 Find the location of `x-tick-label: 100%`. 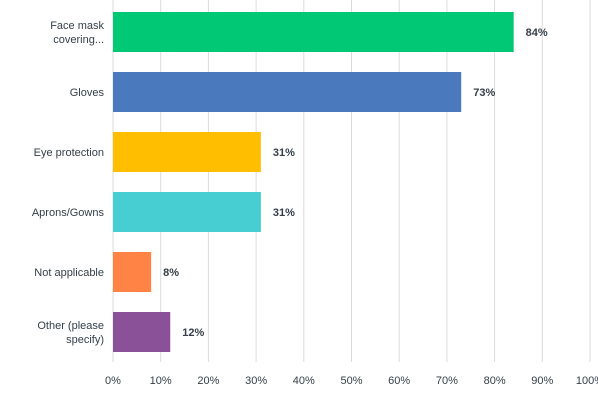

x-tick-label: 100% is located at coordinates (587, 381).